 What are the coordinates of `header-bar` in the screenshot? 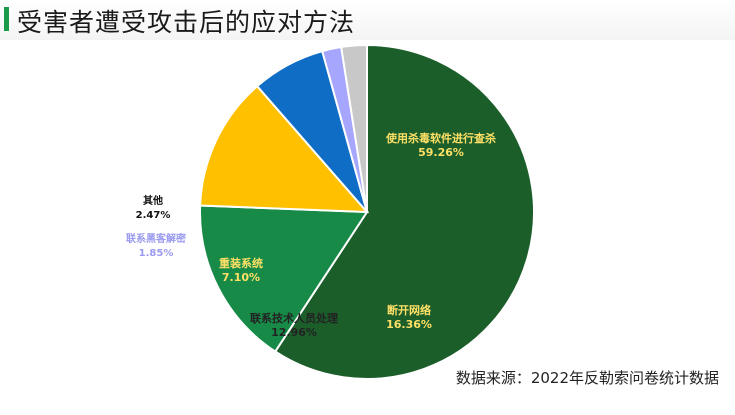 It's located at (367, 20).